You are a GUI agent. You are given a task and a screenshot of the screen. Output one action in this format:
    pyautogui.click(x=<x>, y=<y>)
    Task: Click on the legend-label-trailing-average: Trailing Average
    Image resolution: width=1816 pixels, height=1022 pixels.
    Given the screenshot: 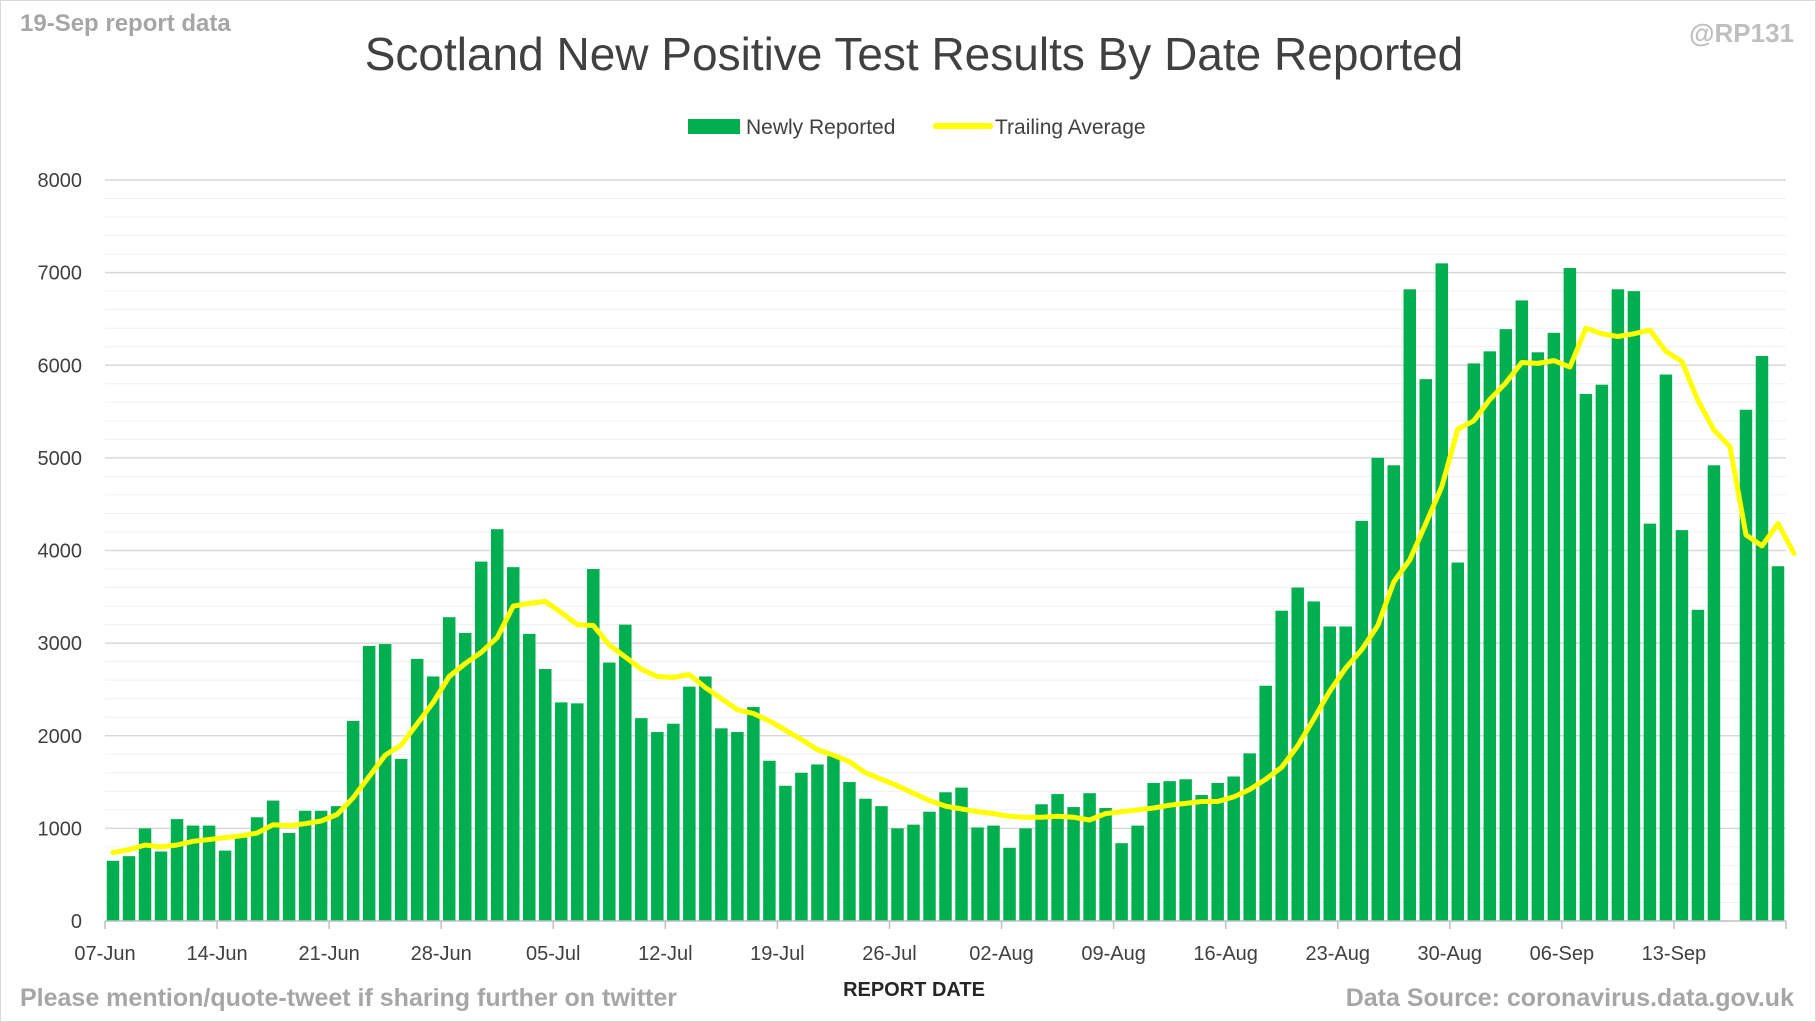 What is the action you would take?
    pyautogui.click(x=1070, y=127)
    